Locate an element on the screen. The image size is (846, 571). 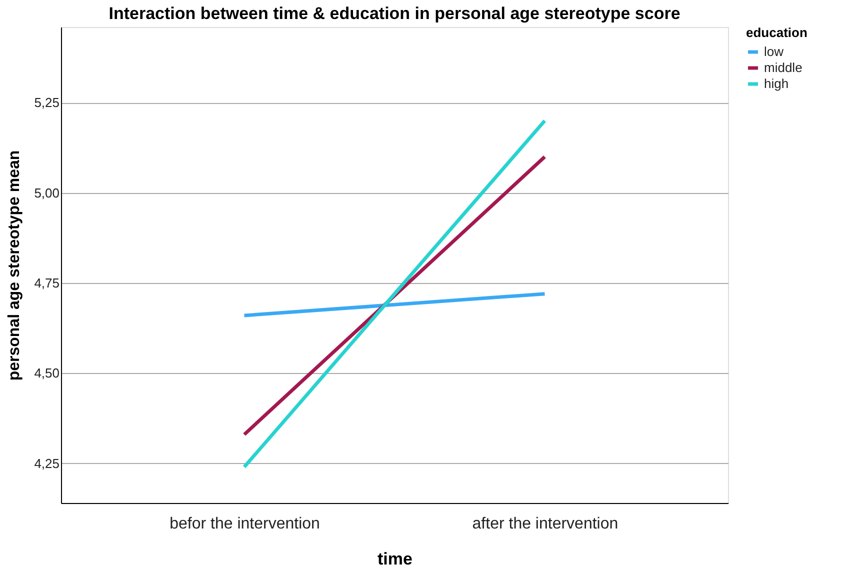
legend-label: middle is located at coordinates (783, 67).